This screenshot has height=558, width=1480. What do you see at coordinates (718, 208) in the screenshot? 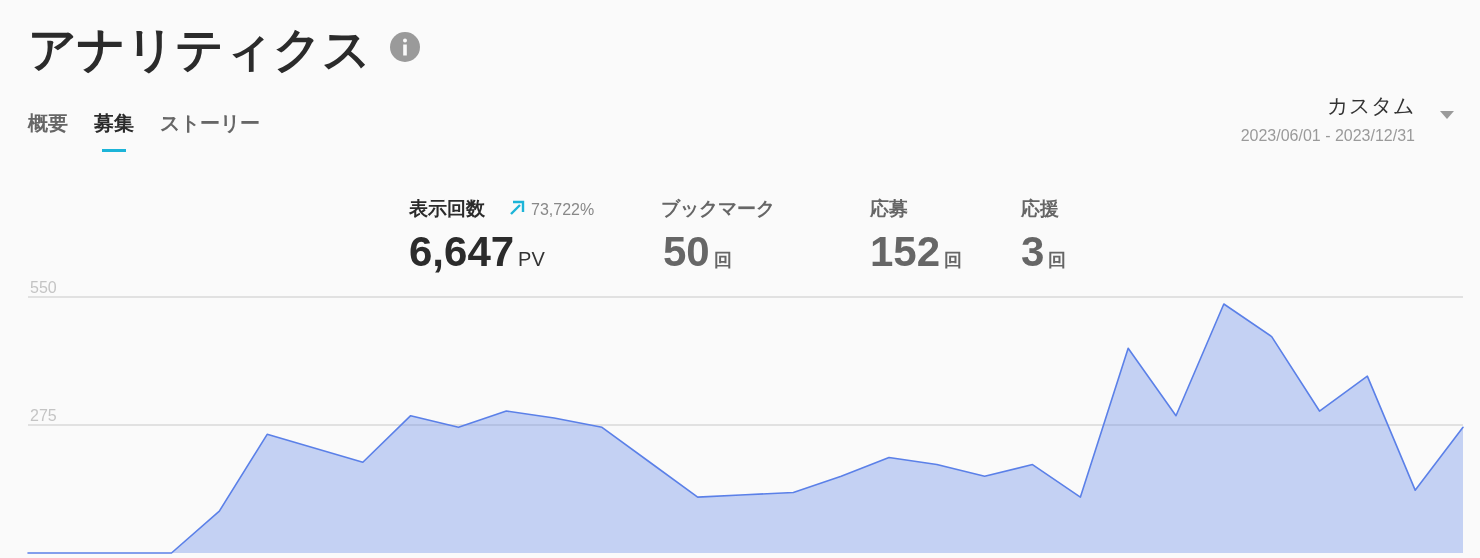
I see `text: ブックマーク` at bounding box center [718, 208].